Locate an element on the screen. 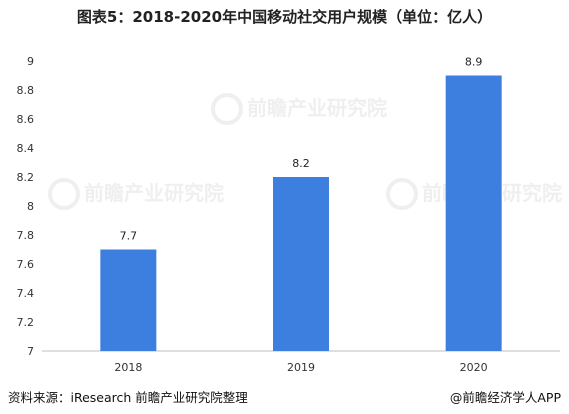 Image resolution: width=569 pixels, height=414 pixels. y-tick-label: 7.6 is located at coordinates (26, 264).